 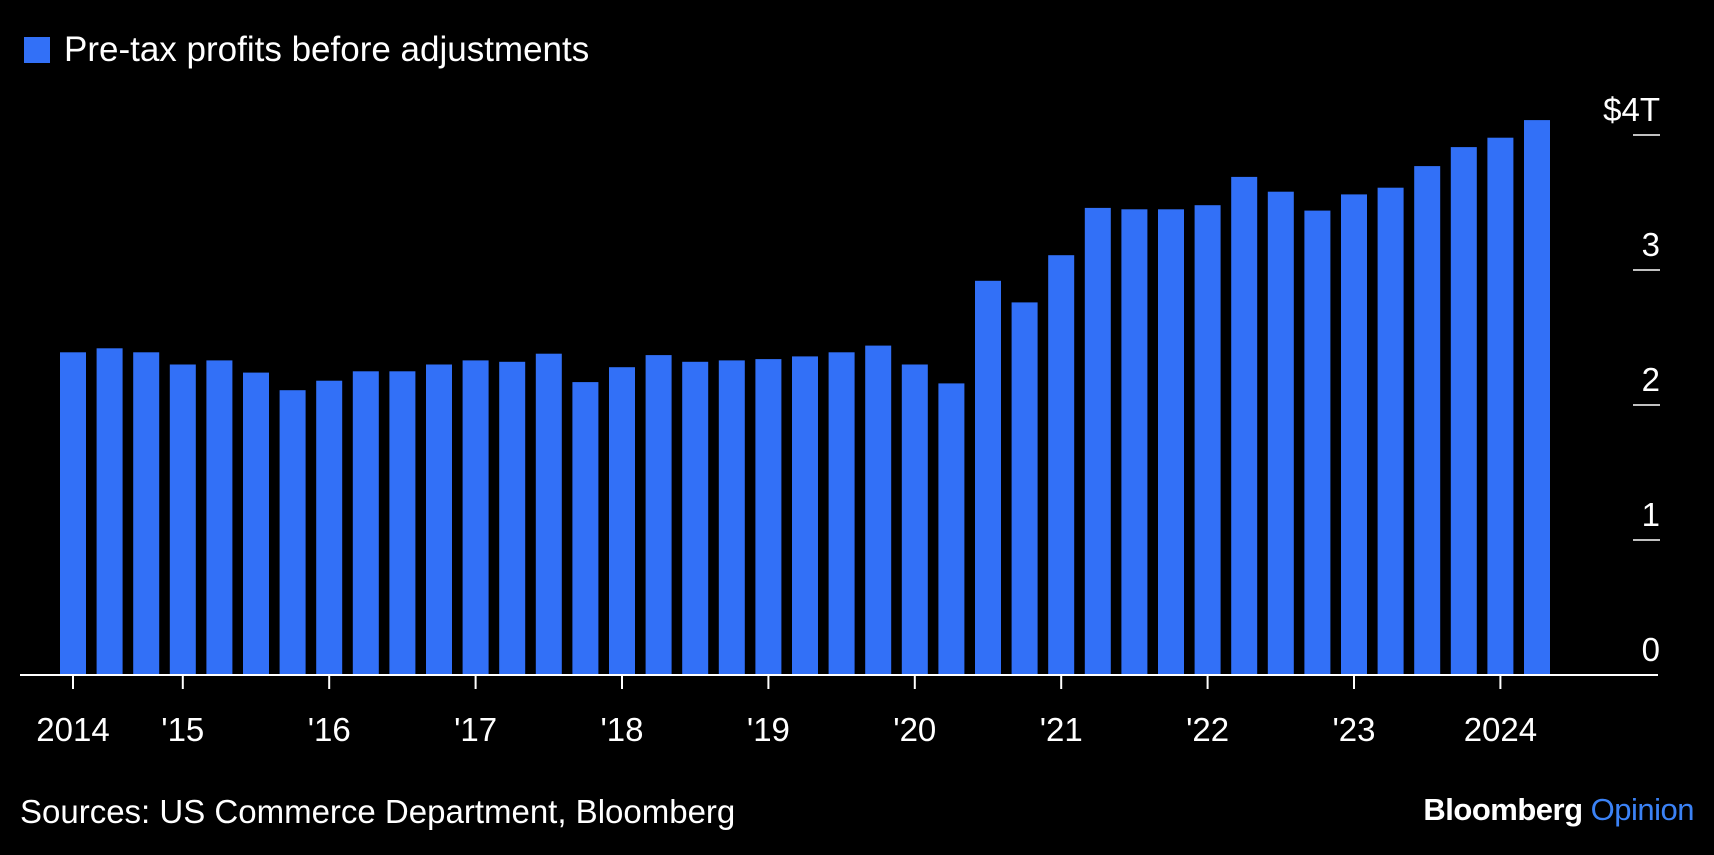 What do you see at coordinates (1651, 244) in the screenshot?
I see `y-tick-label-3: 3` at bounding box center [1651, 244].